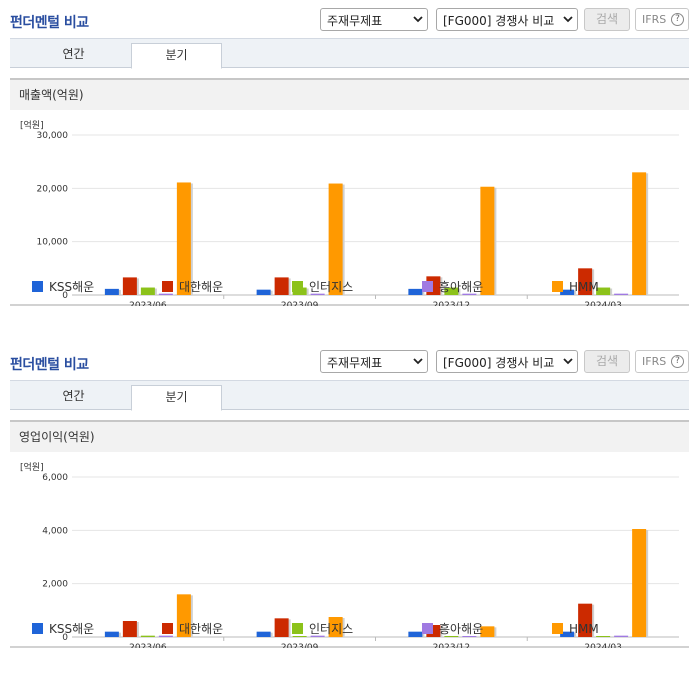  What do you see at coordinates (53, 243) in the screenshot?
I see `y-tick-label: 10,000` at bounding box center [53, 243].